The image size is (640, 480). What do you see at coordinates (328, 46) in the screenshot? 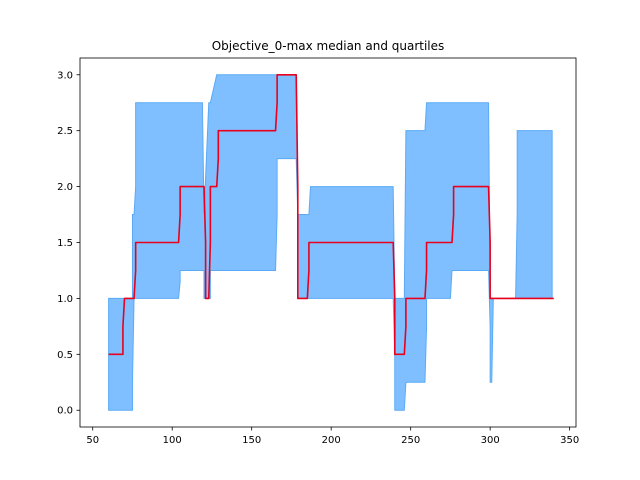
I see `chart-title: Objective_0-max median and quartiles` at bounding box center [328, 46].